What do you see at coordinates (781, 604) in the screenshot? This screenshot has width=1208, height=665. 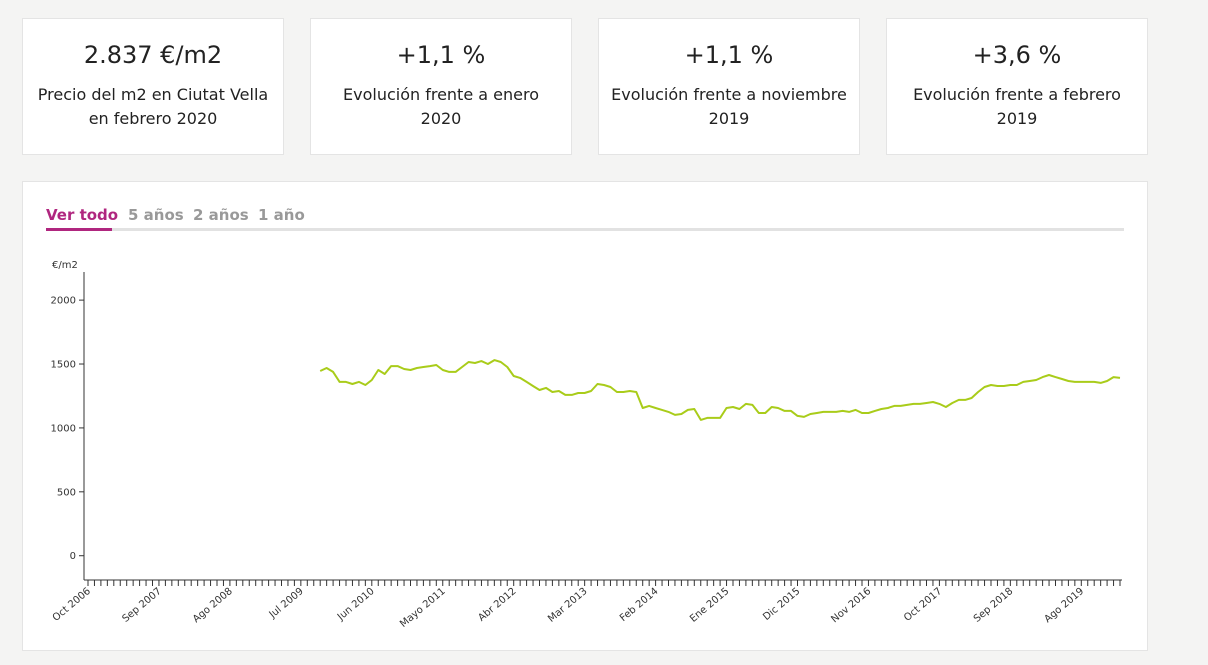 I see `x-tick-label: Dic 2015` at bounding box center [781, 604].